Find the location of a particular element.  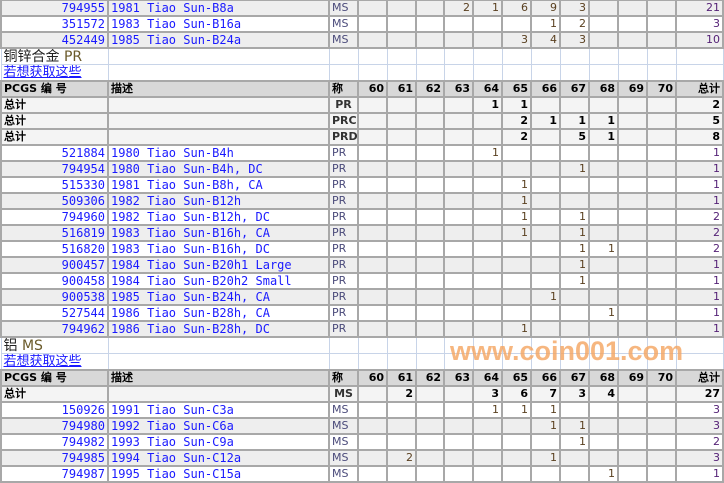

coin-description-link: 1982 Tiao Sun-B12h is located at coordinates (218, 201).